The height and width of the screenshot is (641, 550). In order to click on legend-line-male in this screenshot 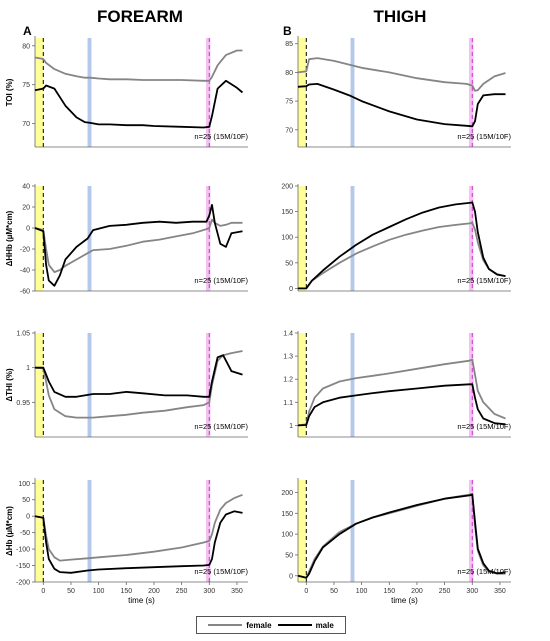, I will do `click(294, 625)`.